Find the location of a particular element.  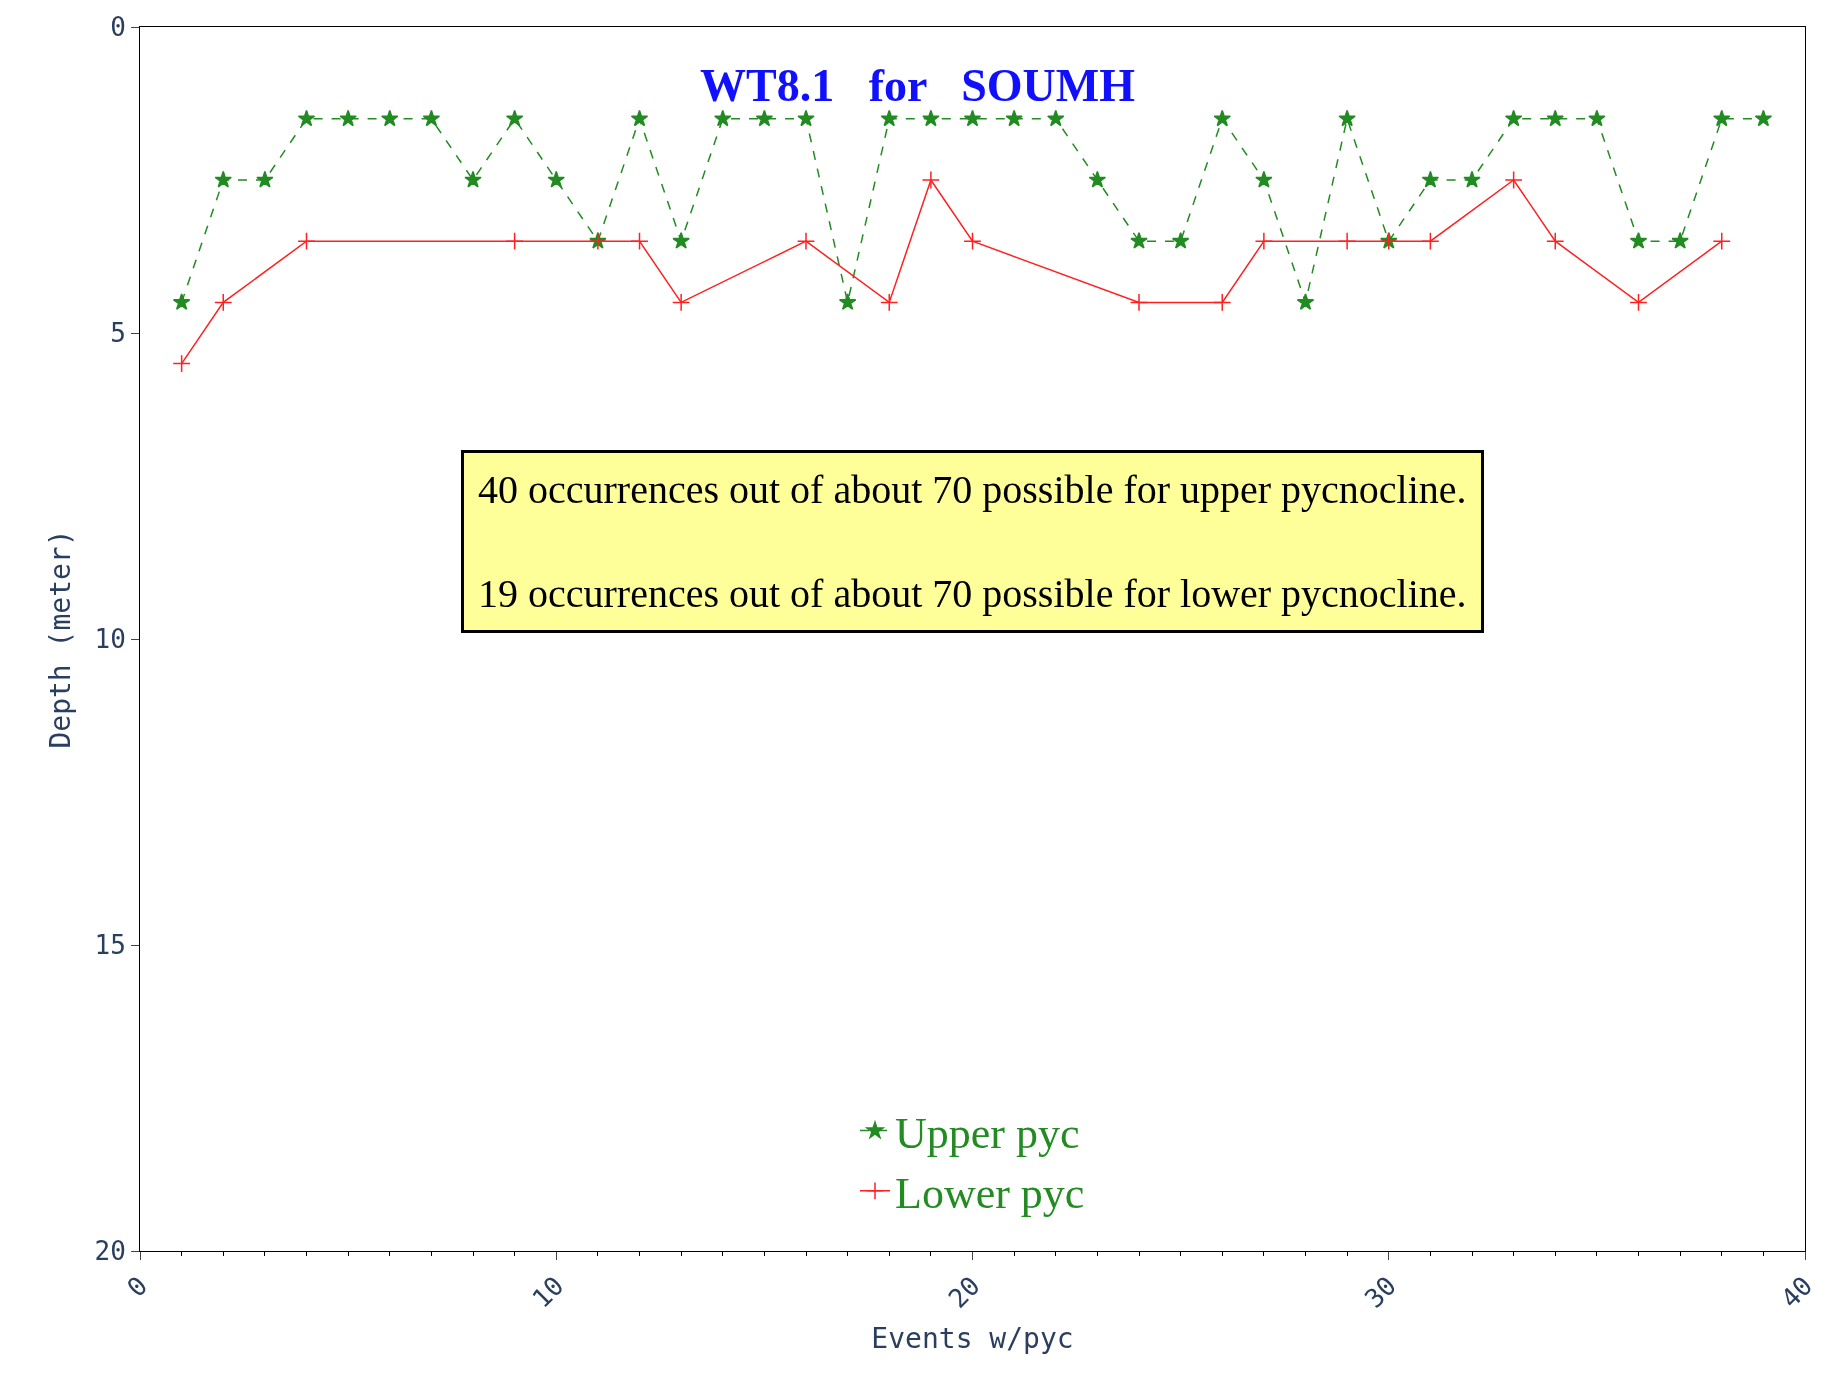

text: WT8.1 for SOUMH is located at coordinates (918, 86).